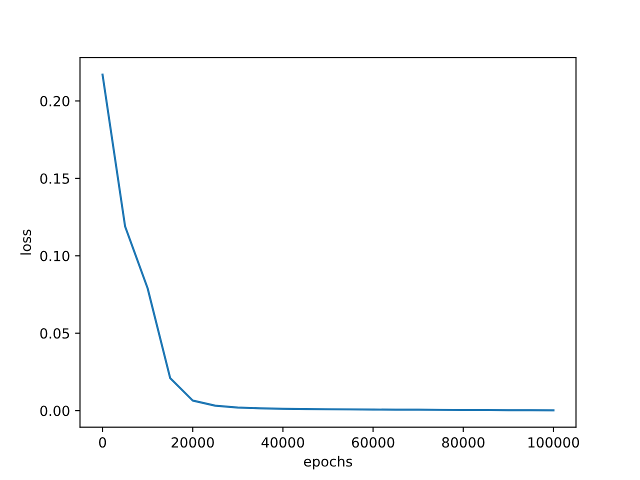  What do you see at coordinates (193, 442) in the screenshot?
I see `x-tick-label: 20000` at bounding box center [193, 442].